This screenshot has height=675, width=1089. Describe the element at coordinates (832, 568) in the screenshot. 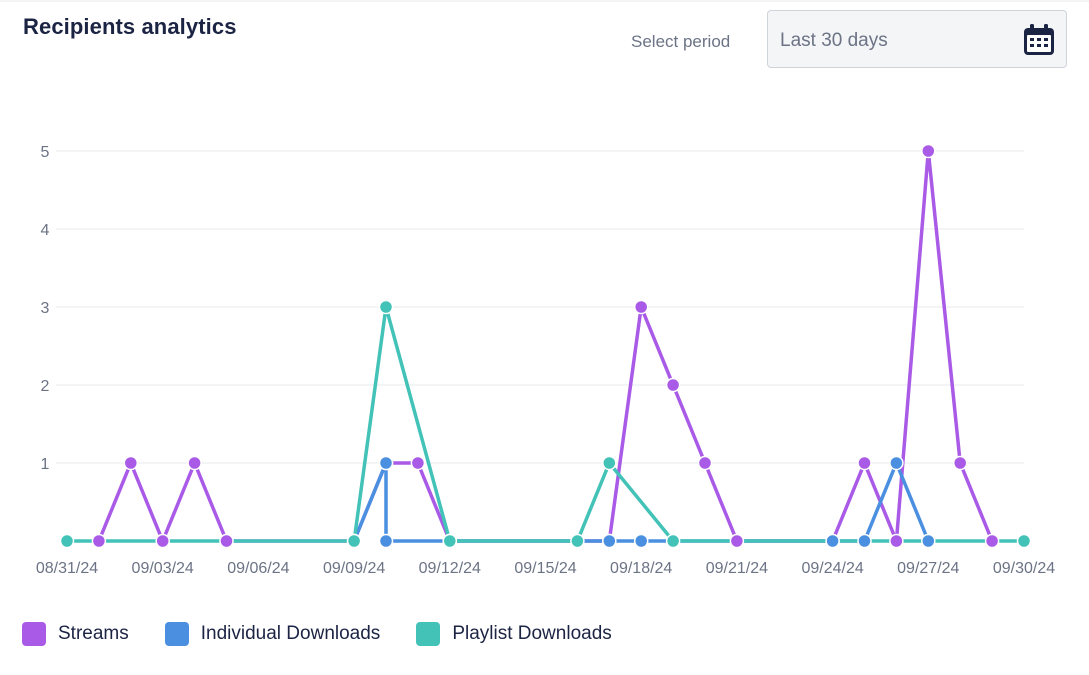

I see `x-tick-label-09-24-24: 09/24/24` at that location.